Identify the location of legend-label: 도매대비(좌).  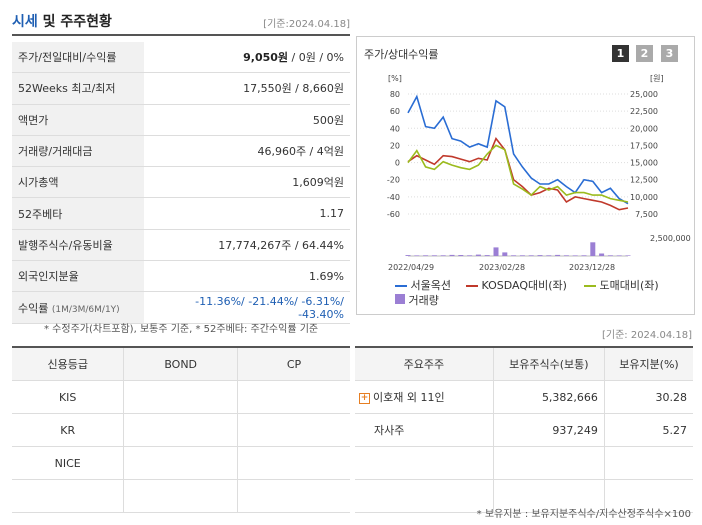
(629, 285).